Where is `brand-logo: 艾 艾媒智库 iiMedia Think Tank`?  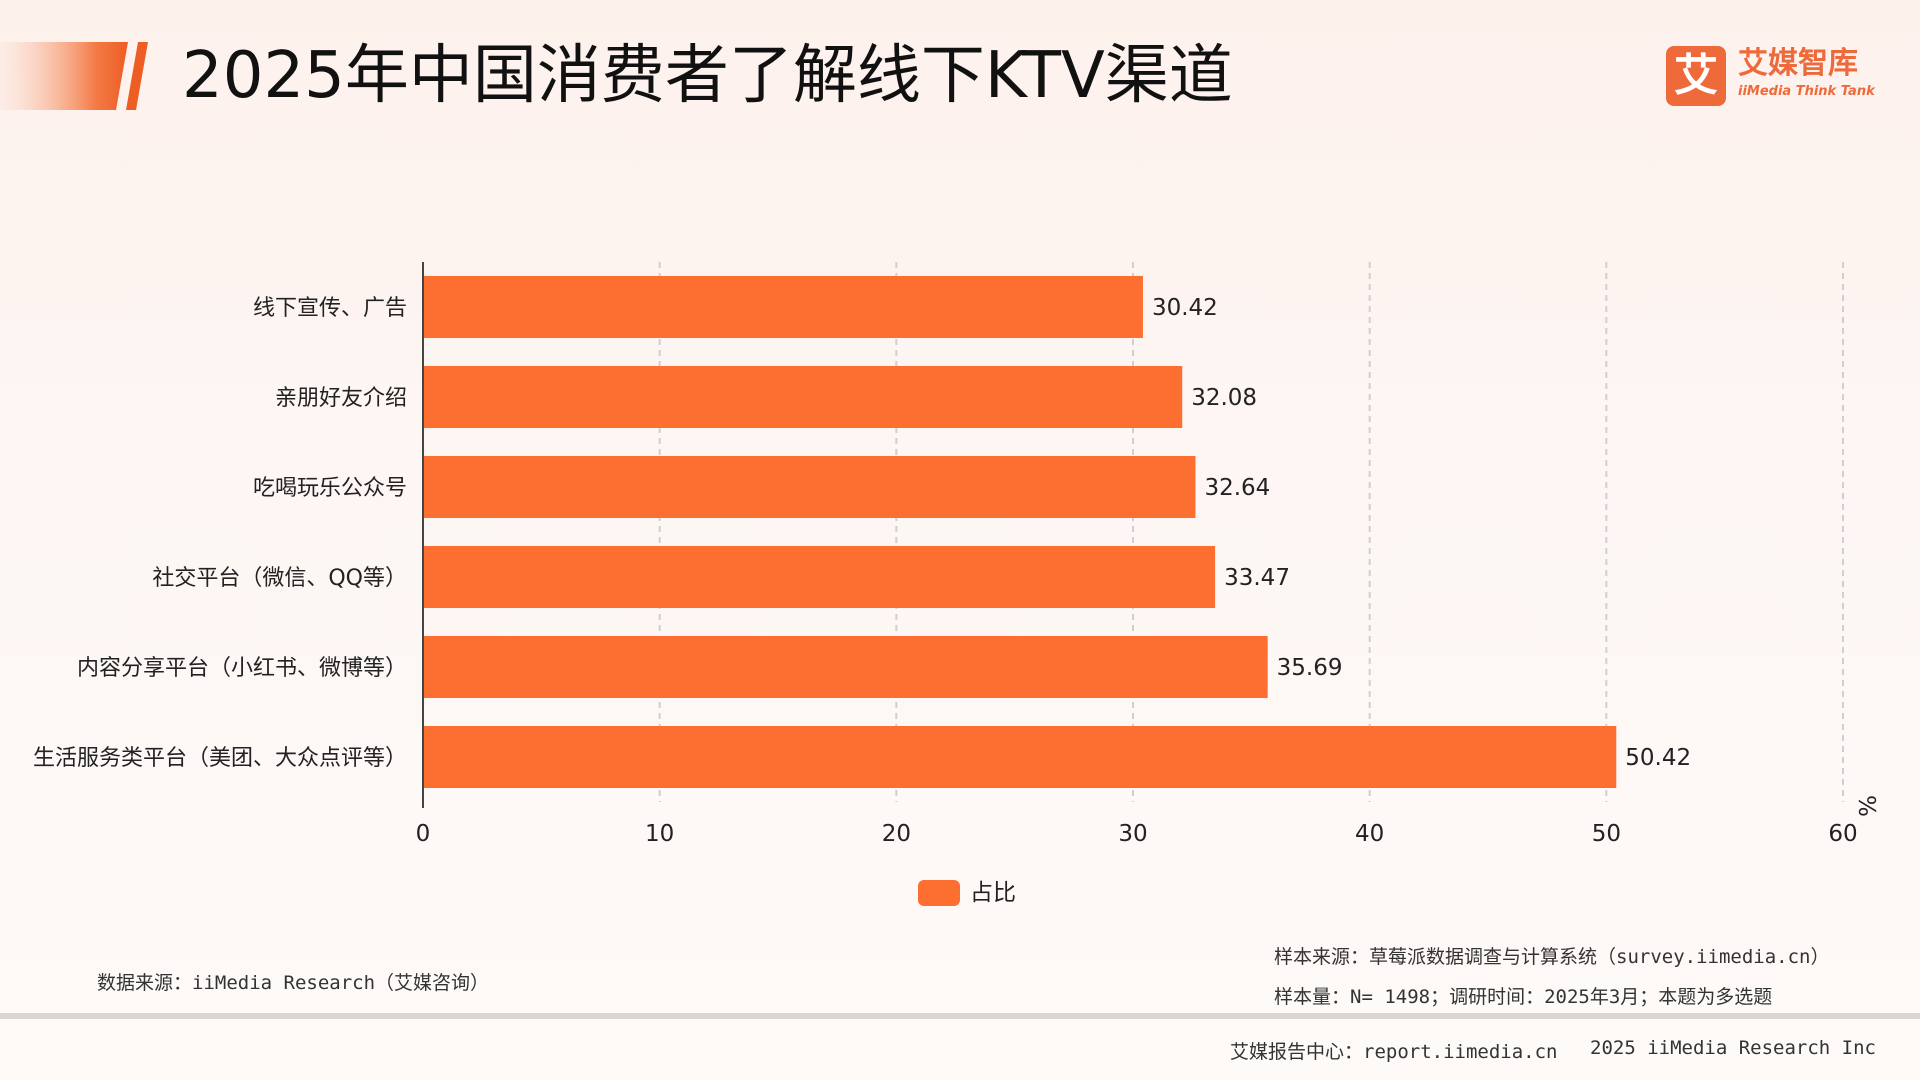 brand-logo: 艾 艾媒智库 iiMedia Think Tank is located at coordinates (1770, 77).